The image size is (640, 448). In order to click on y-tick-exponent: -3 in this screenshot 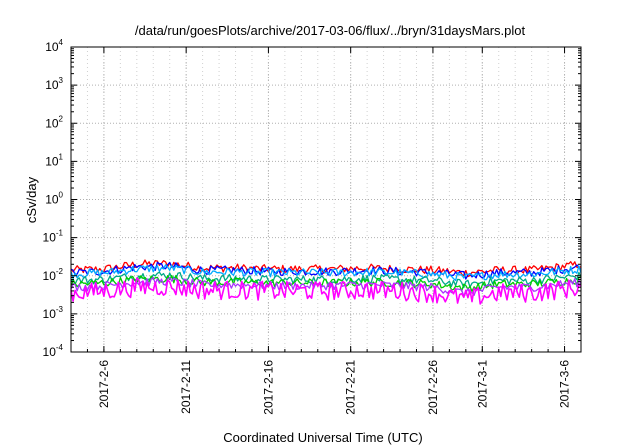, I will do `click(60, 309)`.